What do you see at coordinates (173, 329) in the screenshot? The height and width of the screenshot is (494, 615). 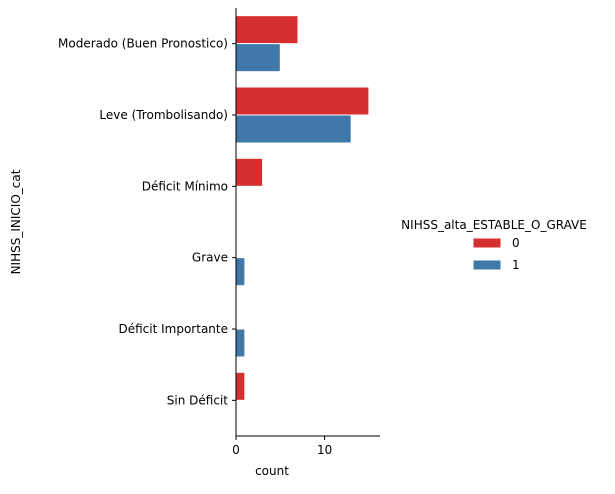 I see `y-tick-label: Déficit Importante` at bounding box center [173, 329].